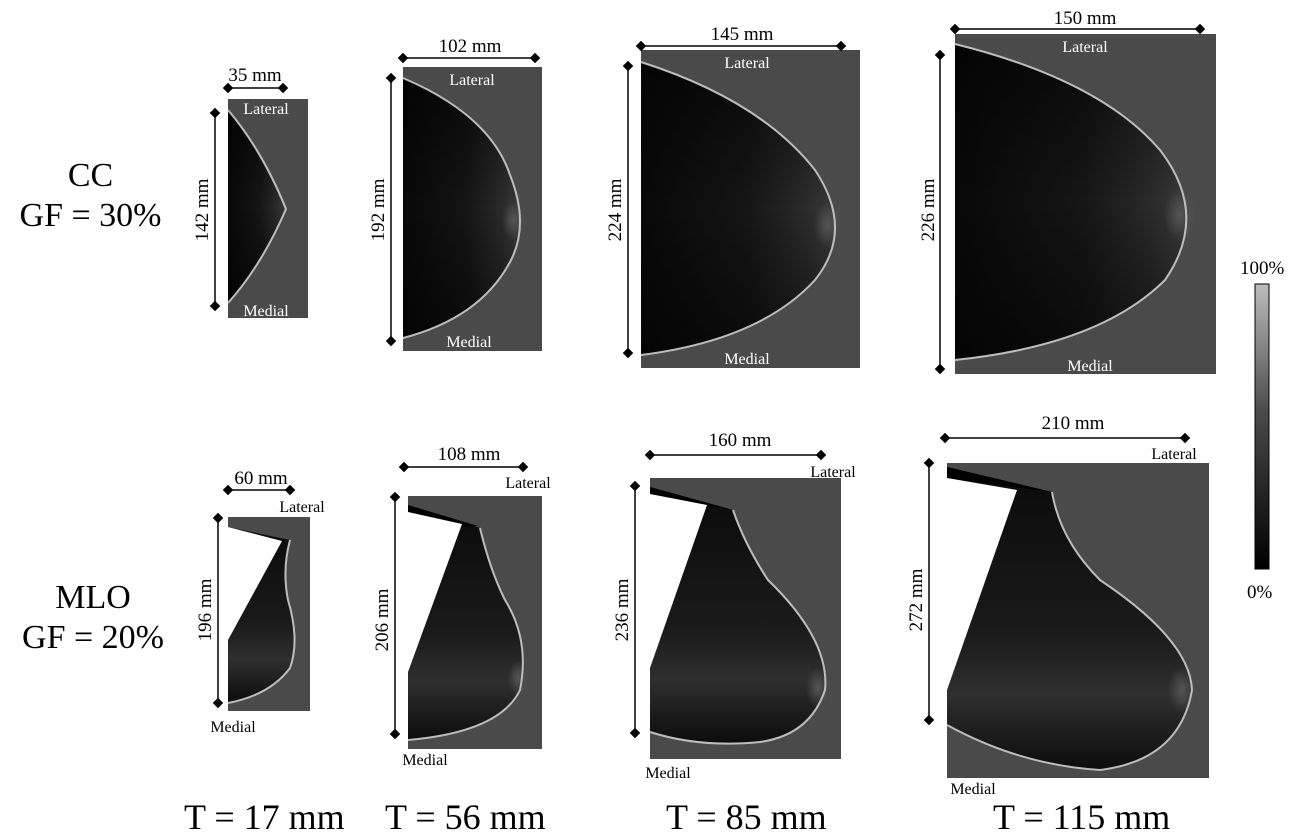  What do you see at coordinates (747, 63) in the screenshot?
I see `cc-panel-3-lateral-label: Lateral` at bounding box center [747, 63].